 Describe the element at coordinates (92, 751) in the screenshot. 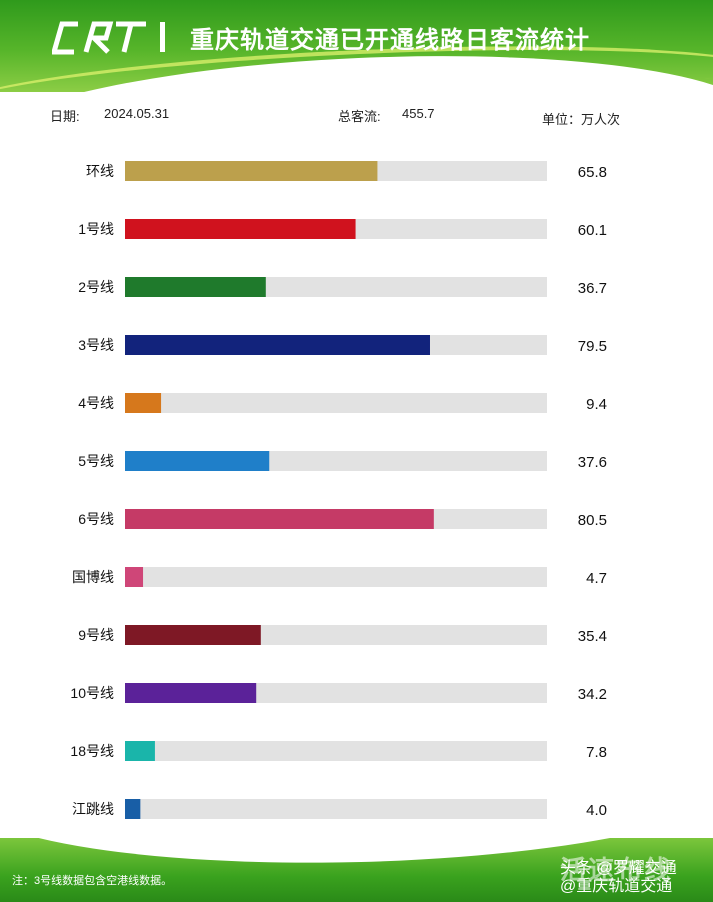

I see `category-label-row-11: 18号线` at that location.